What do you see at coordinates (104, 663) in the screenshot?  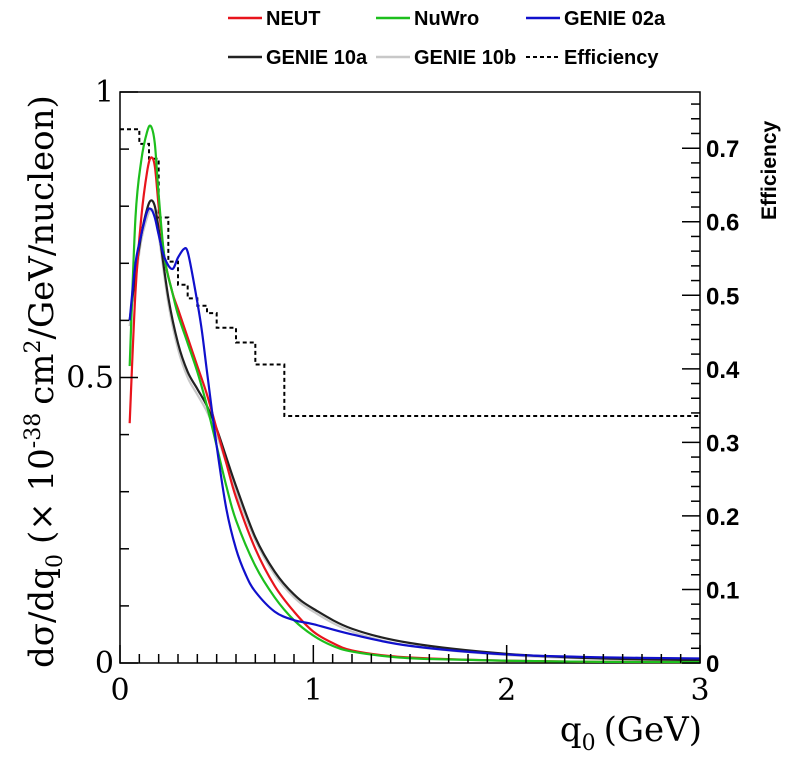 I see `y-tick-label: 0` at bounding box center [104, 663].